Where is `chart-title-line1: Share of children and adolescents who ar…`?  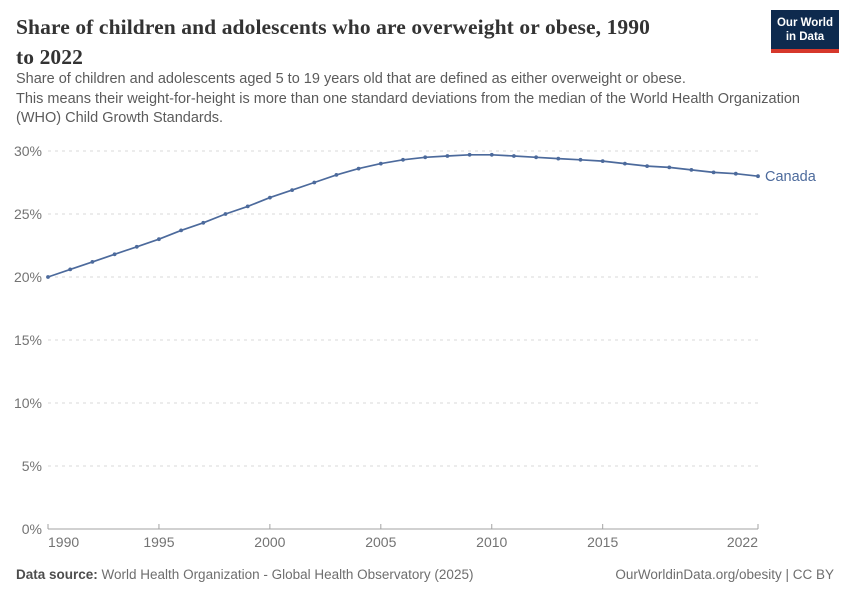 chart-title-line1: Share of children and adolescents who ar… is located at coordinates (333, 27).